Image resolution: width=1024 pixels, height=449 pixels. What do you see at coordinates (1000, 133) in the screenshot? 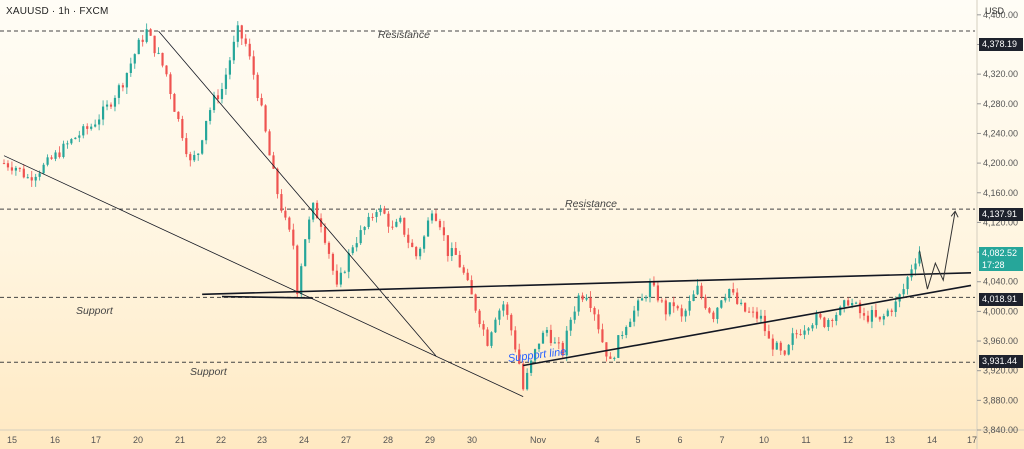
I see `y-tick-label: 4,240.00` at bounding box center [1000, 133].